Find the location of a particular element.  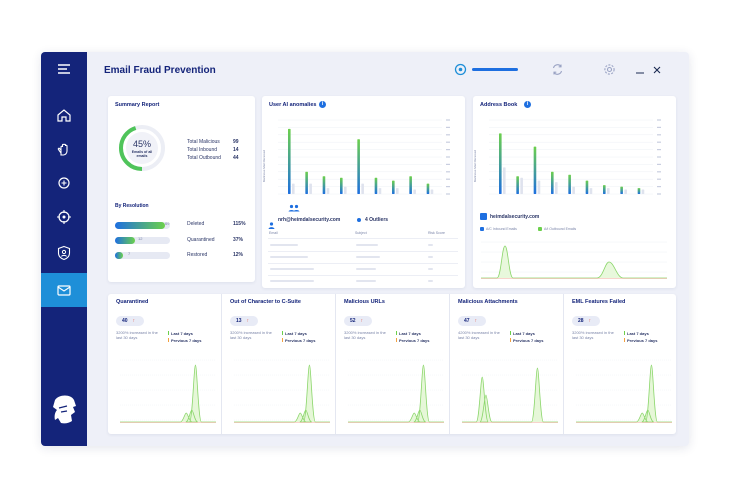

increase-text: 4200% increased in the last 30 days is located at coordinates (479, 335).